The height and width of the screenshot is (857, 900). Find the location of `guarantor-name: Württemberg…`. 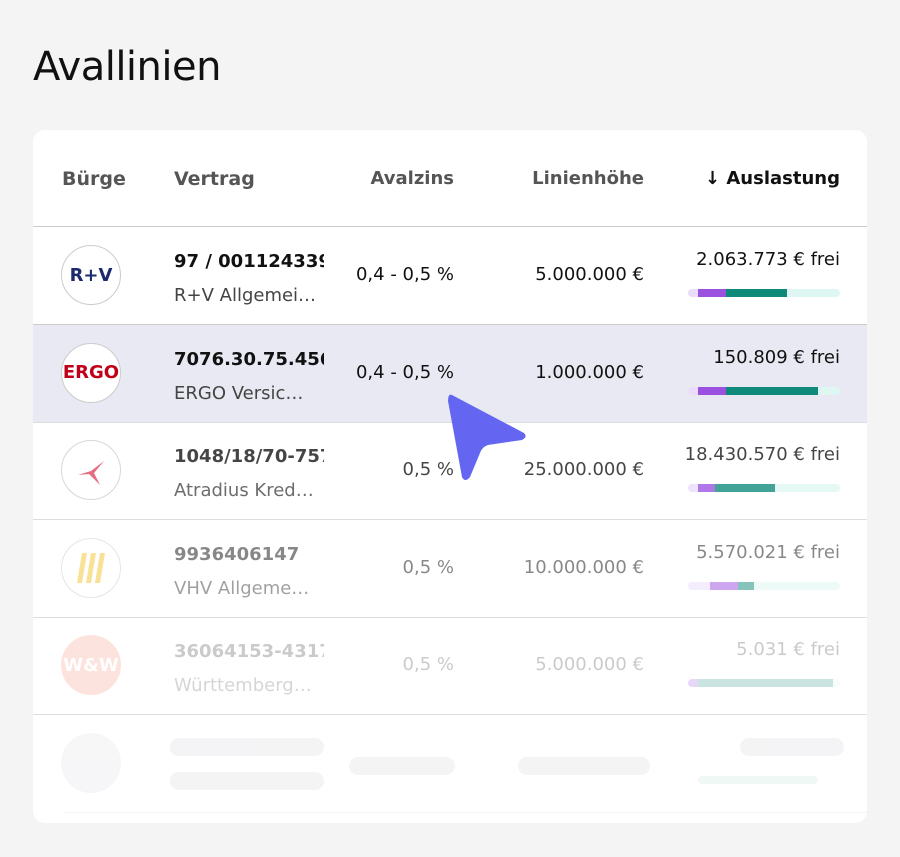

guarantor-name: Württemberg… is located at coordinates (243, 685).